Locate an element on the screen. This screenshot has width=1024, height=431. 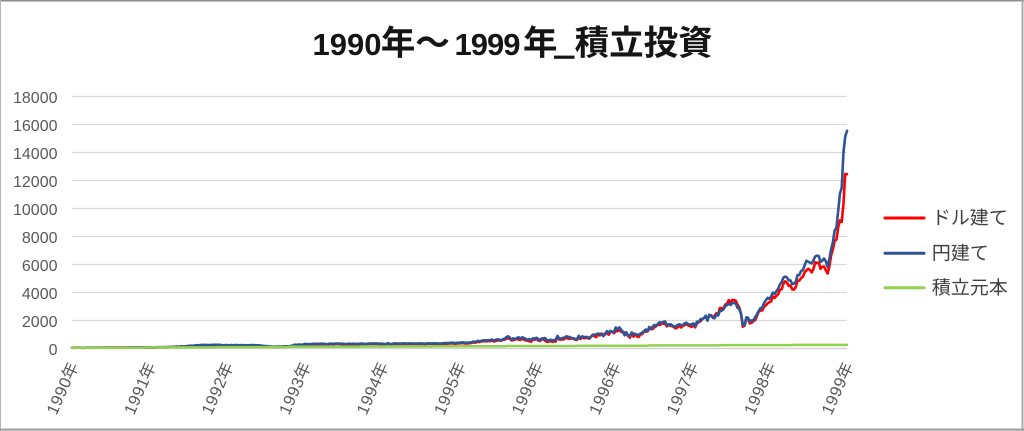
svg-text: 16000 is located at coordinates (35, 126).